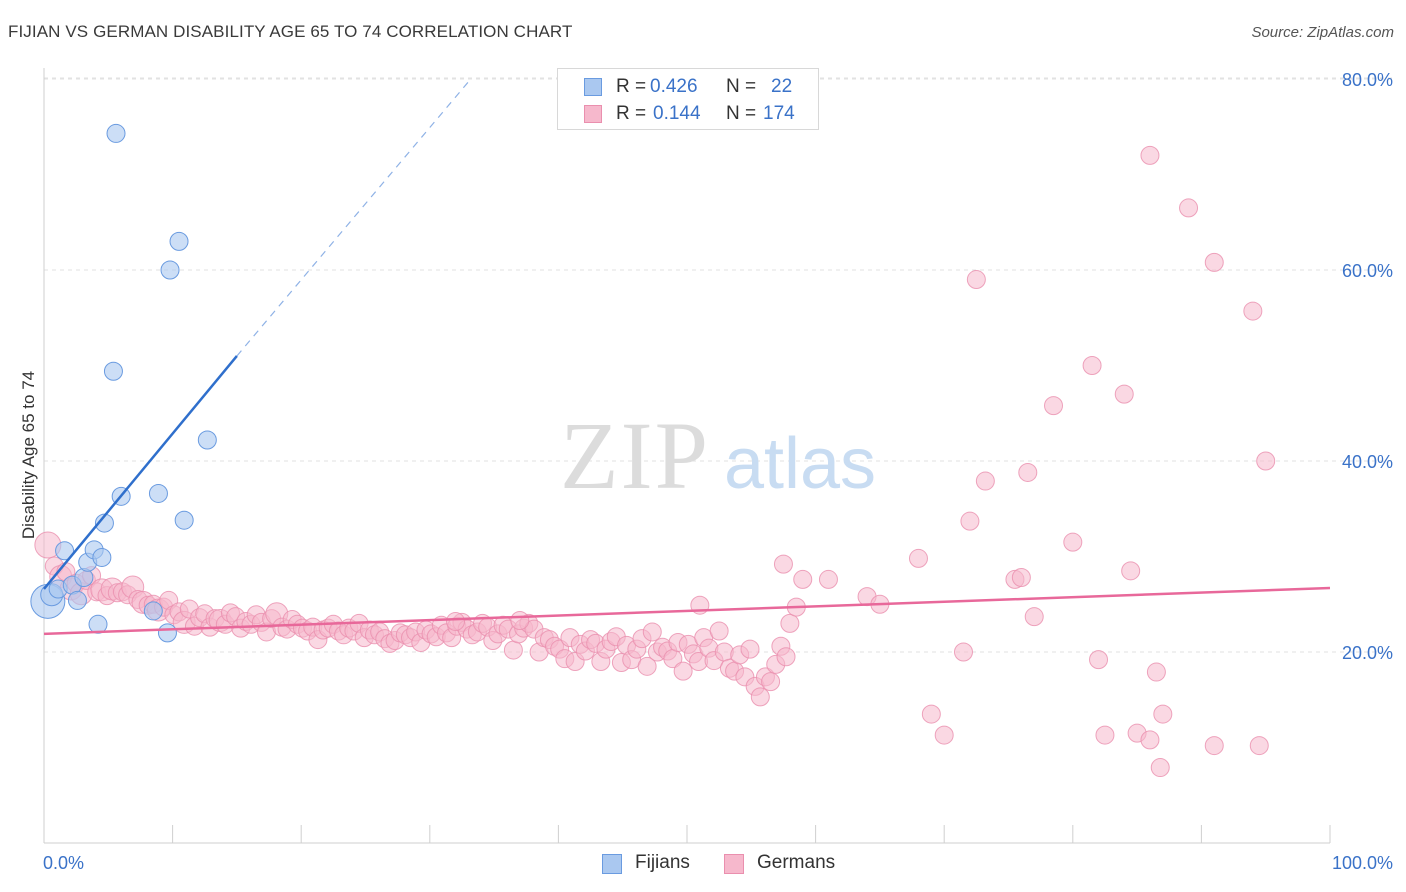 This screenshot has width=1406, height=892. What do you see at coordinates (1367, 271) in the screenshot?
I see `y-tick-label: 60.0%` at bounding box center [1367, 271].